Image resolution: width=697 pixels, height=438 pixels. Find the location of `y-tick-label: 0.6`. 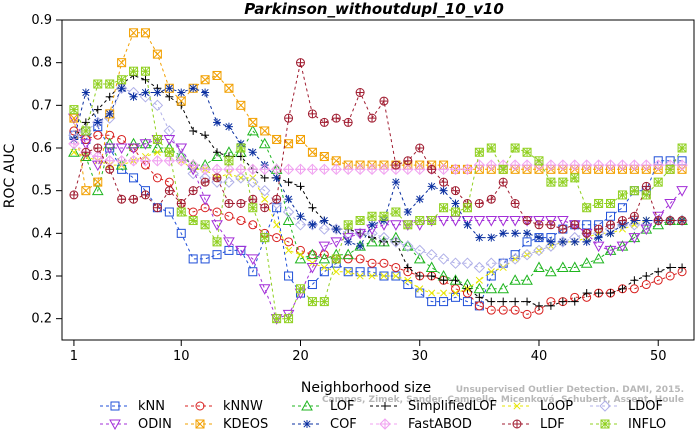

y-tick-label: 0.6 is located at coordinates (41, 148).